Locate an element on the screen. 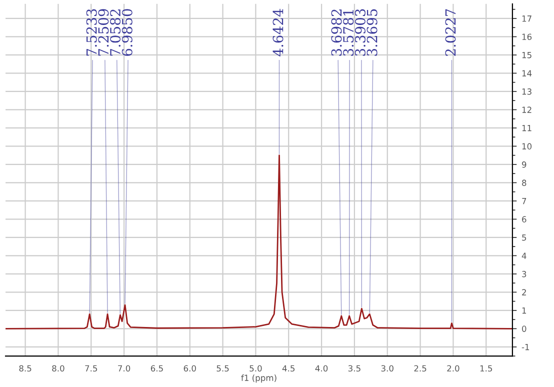 The image size is (554, 387). x-tick-label: 4.0 is located at coordinates (321, 368).